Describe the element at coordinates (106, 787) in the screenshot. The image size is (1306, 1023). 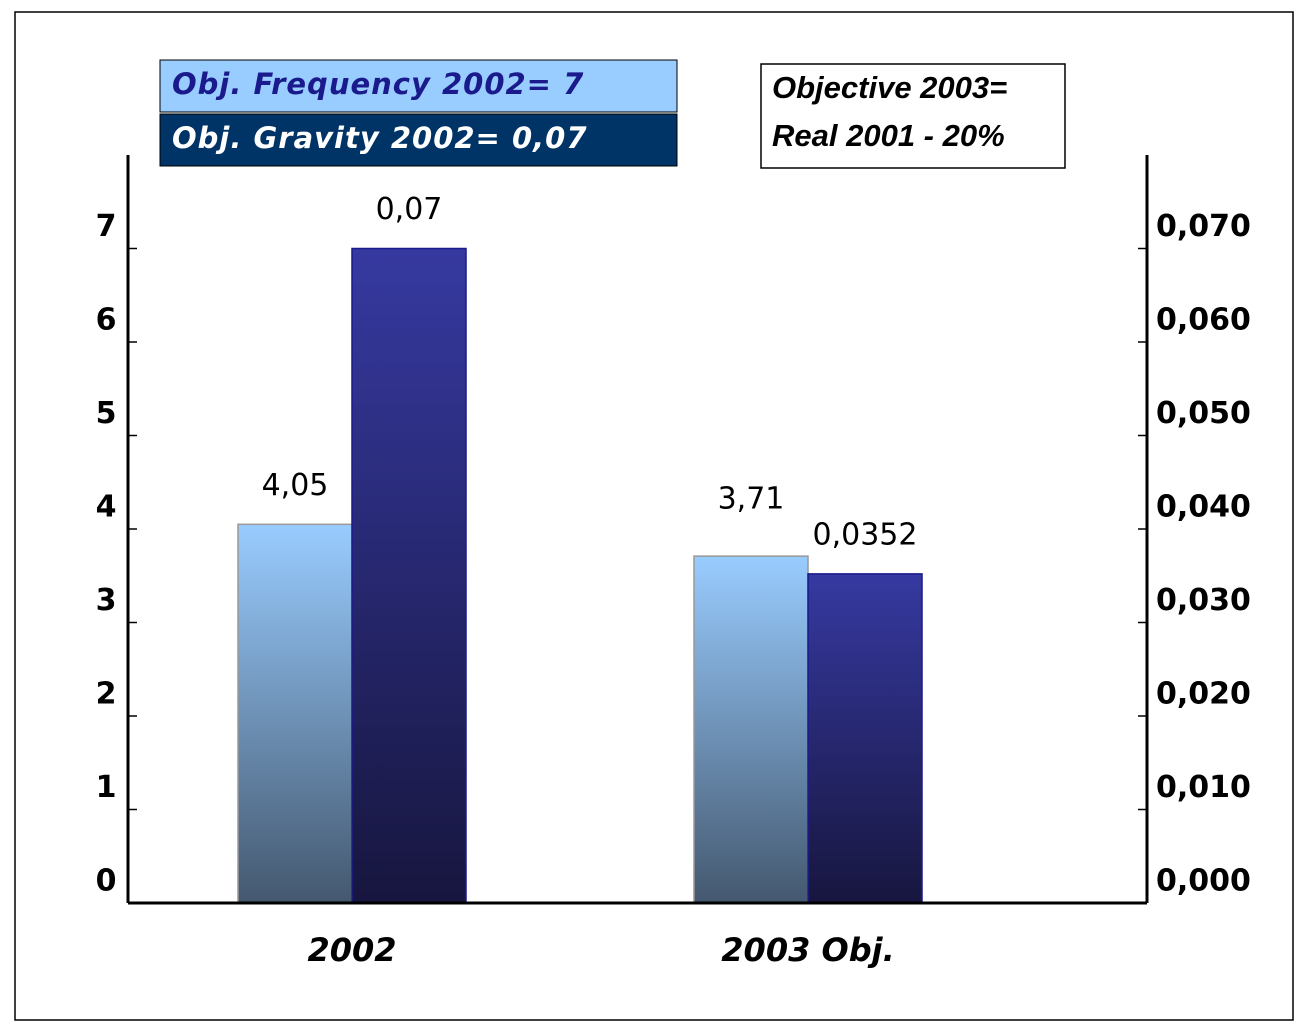
I see `y-tick-label: 1` at that location.